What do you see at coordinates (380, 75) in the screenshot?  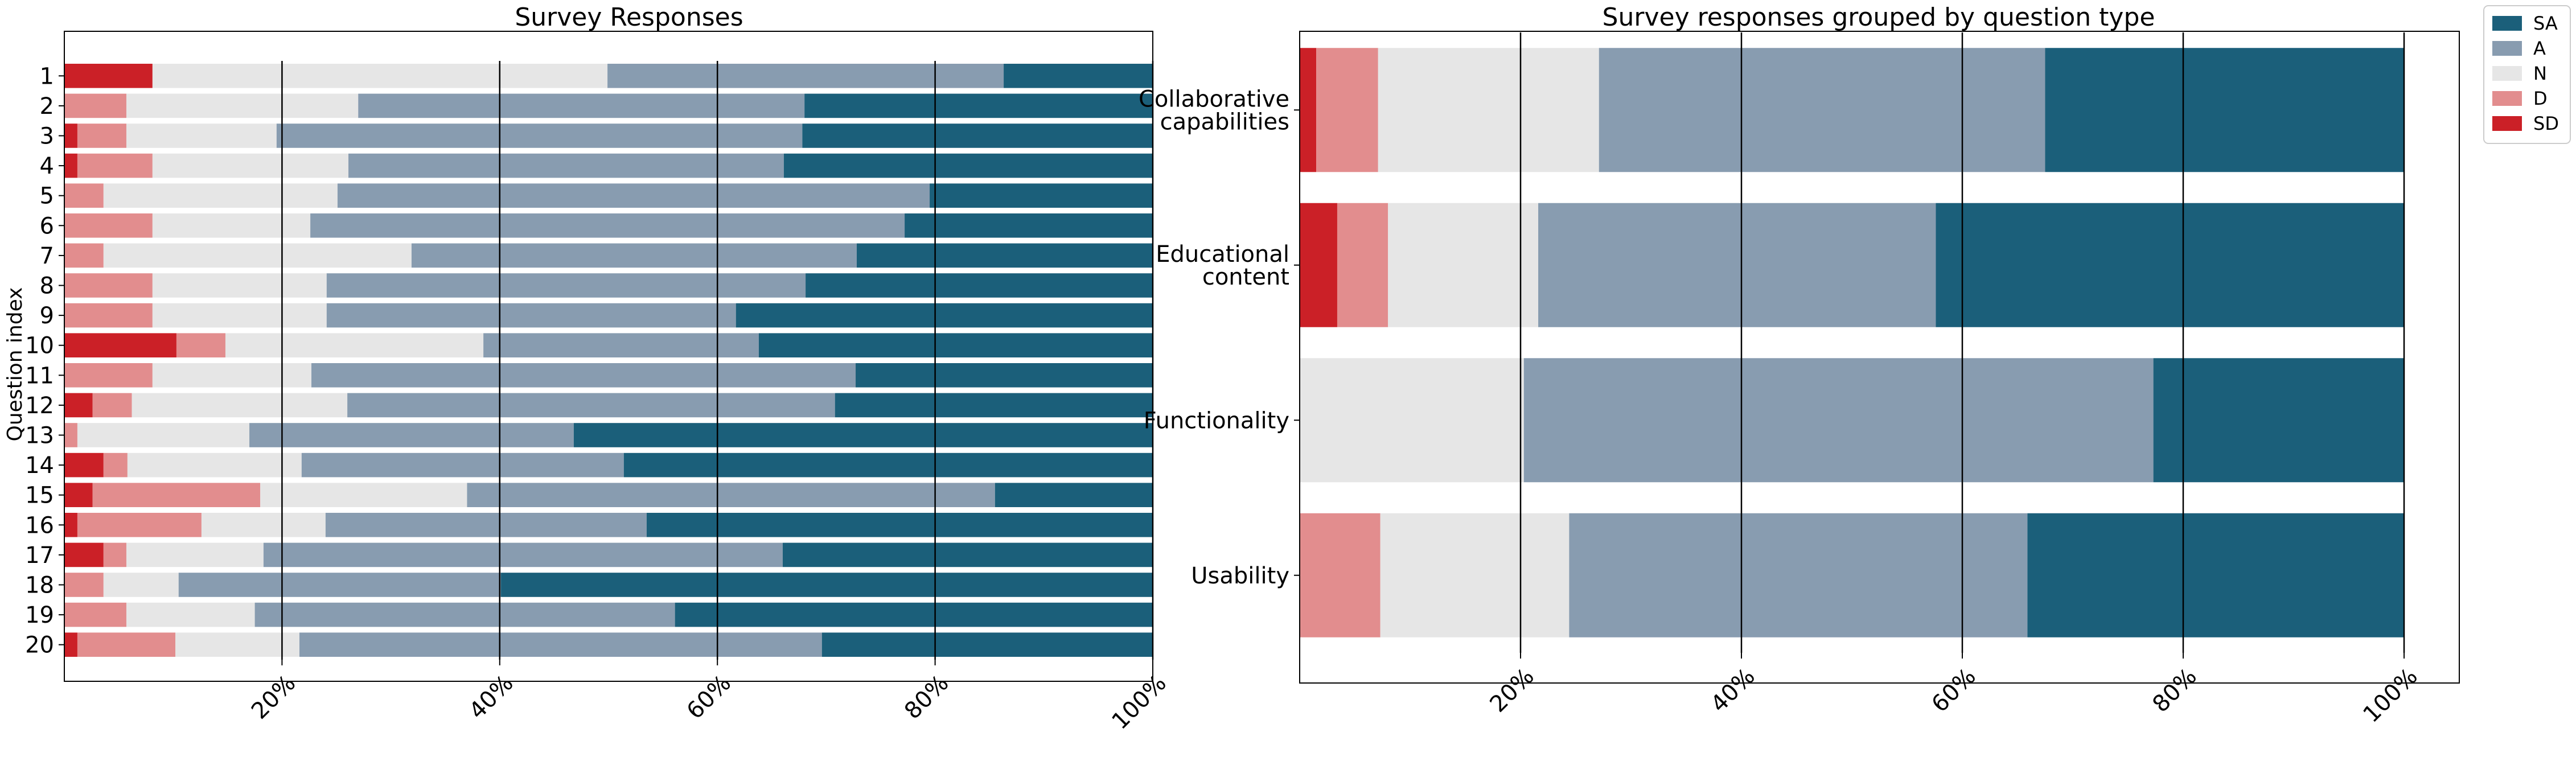 I see `bar-n-q1` at bounding box center [380, 75].